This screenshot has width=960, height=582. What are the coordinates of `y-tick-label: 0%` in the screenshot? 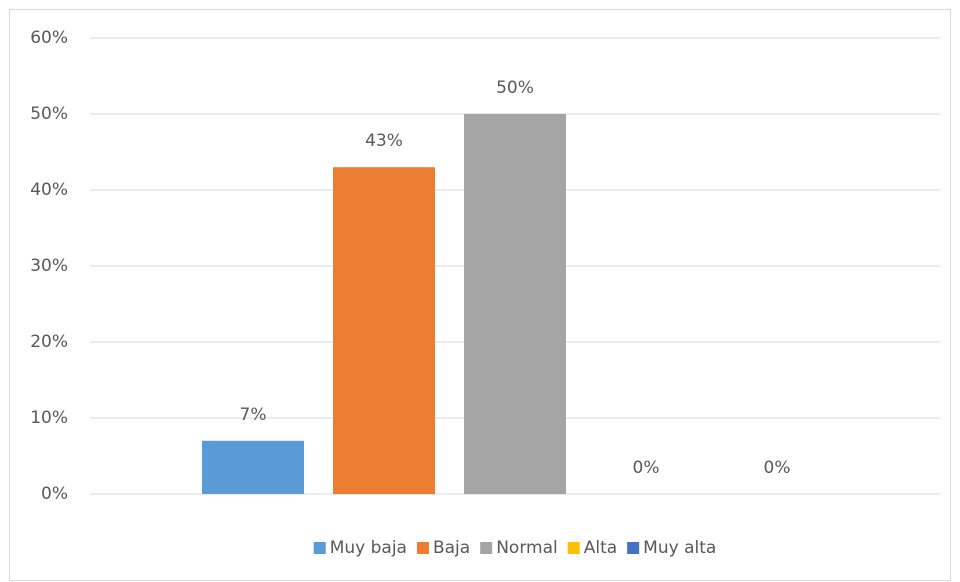 It's located at (54, 494).